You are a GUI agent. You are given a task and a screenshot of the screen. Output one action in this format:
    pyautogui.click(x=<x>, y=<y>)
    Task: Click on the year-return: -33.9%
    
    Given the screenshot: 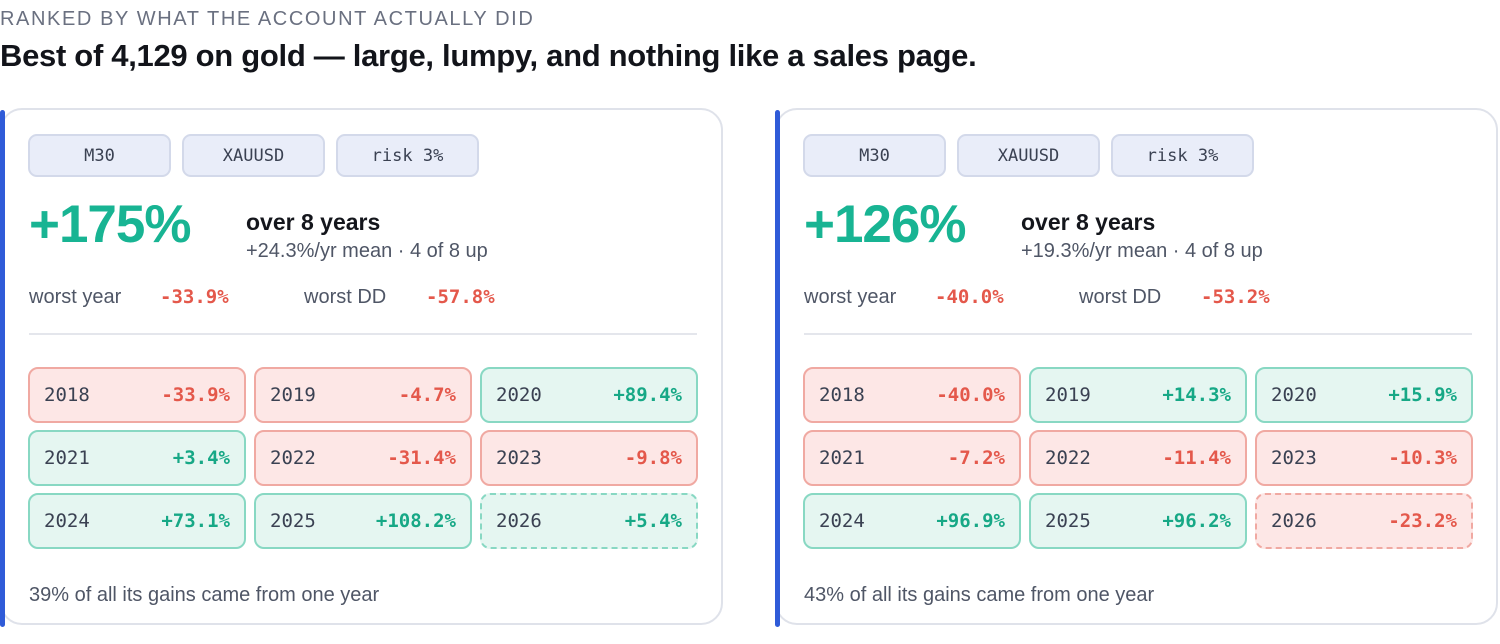 What is the action you would take?
    pyautogui.click(x=195, y=395)
    